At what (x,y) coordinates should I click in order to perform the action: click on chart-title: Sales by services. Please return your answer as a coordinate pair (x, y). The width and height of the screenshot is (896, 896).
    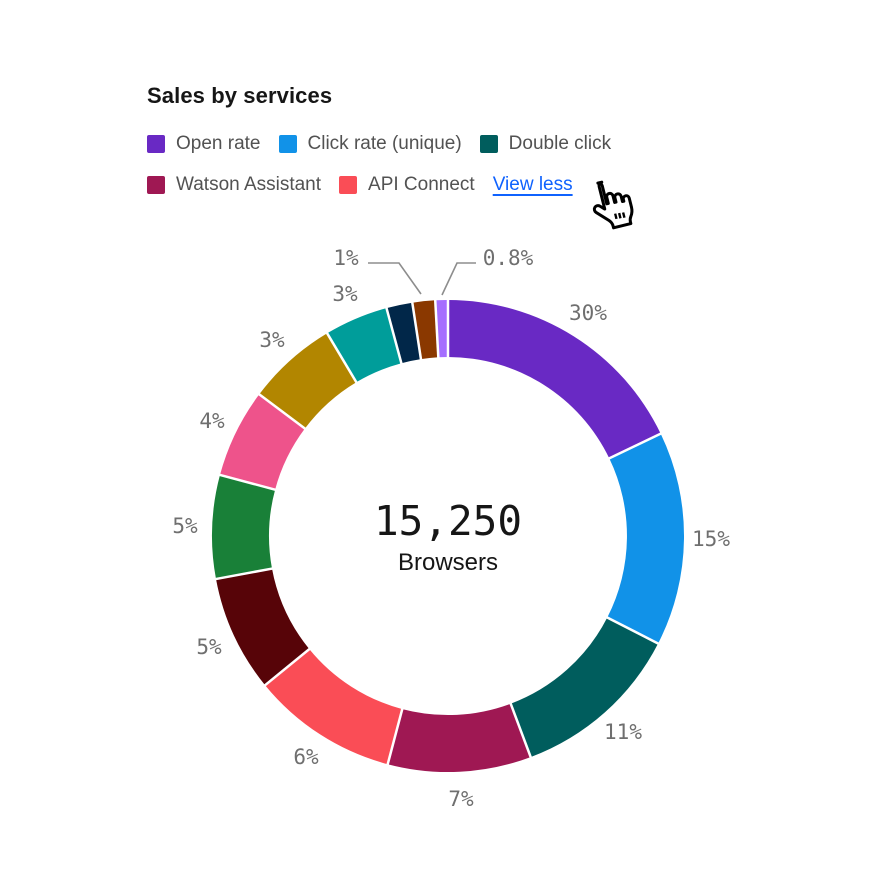
    Looking at the image, I should click on (240, 95).